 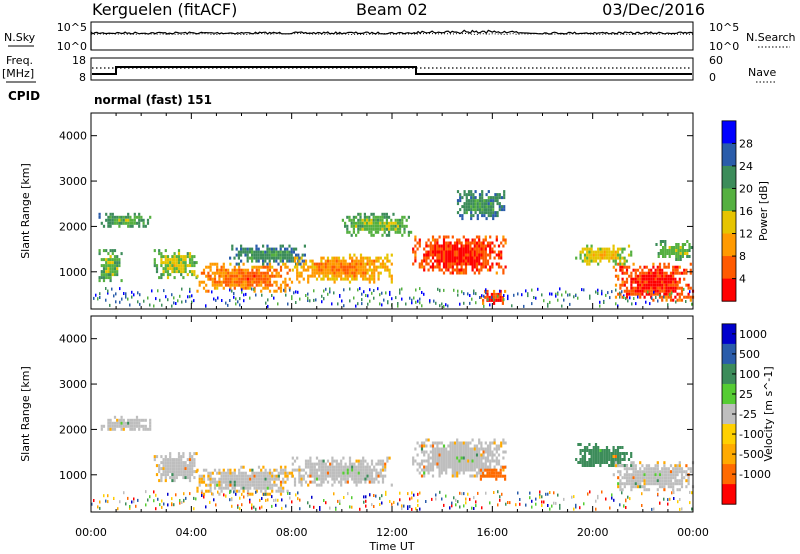 What do you see at coordinates (729, 334) in the screenshot?
I see `colorbar-segment` at bounding box center [729, 334].